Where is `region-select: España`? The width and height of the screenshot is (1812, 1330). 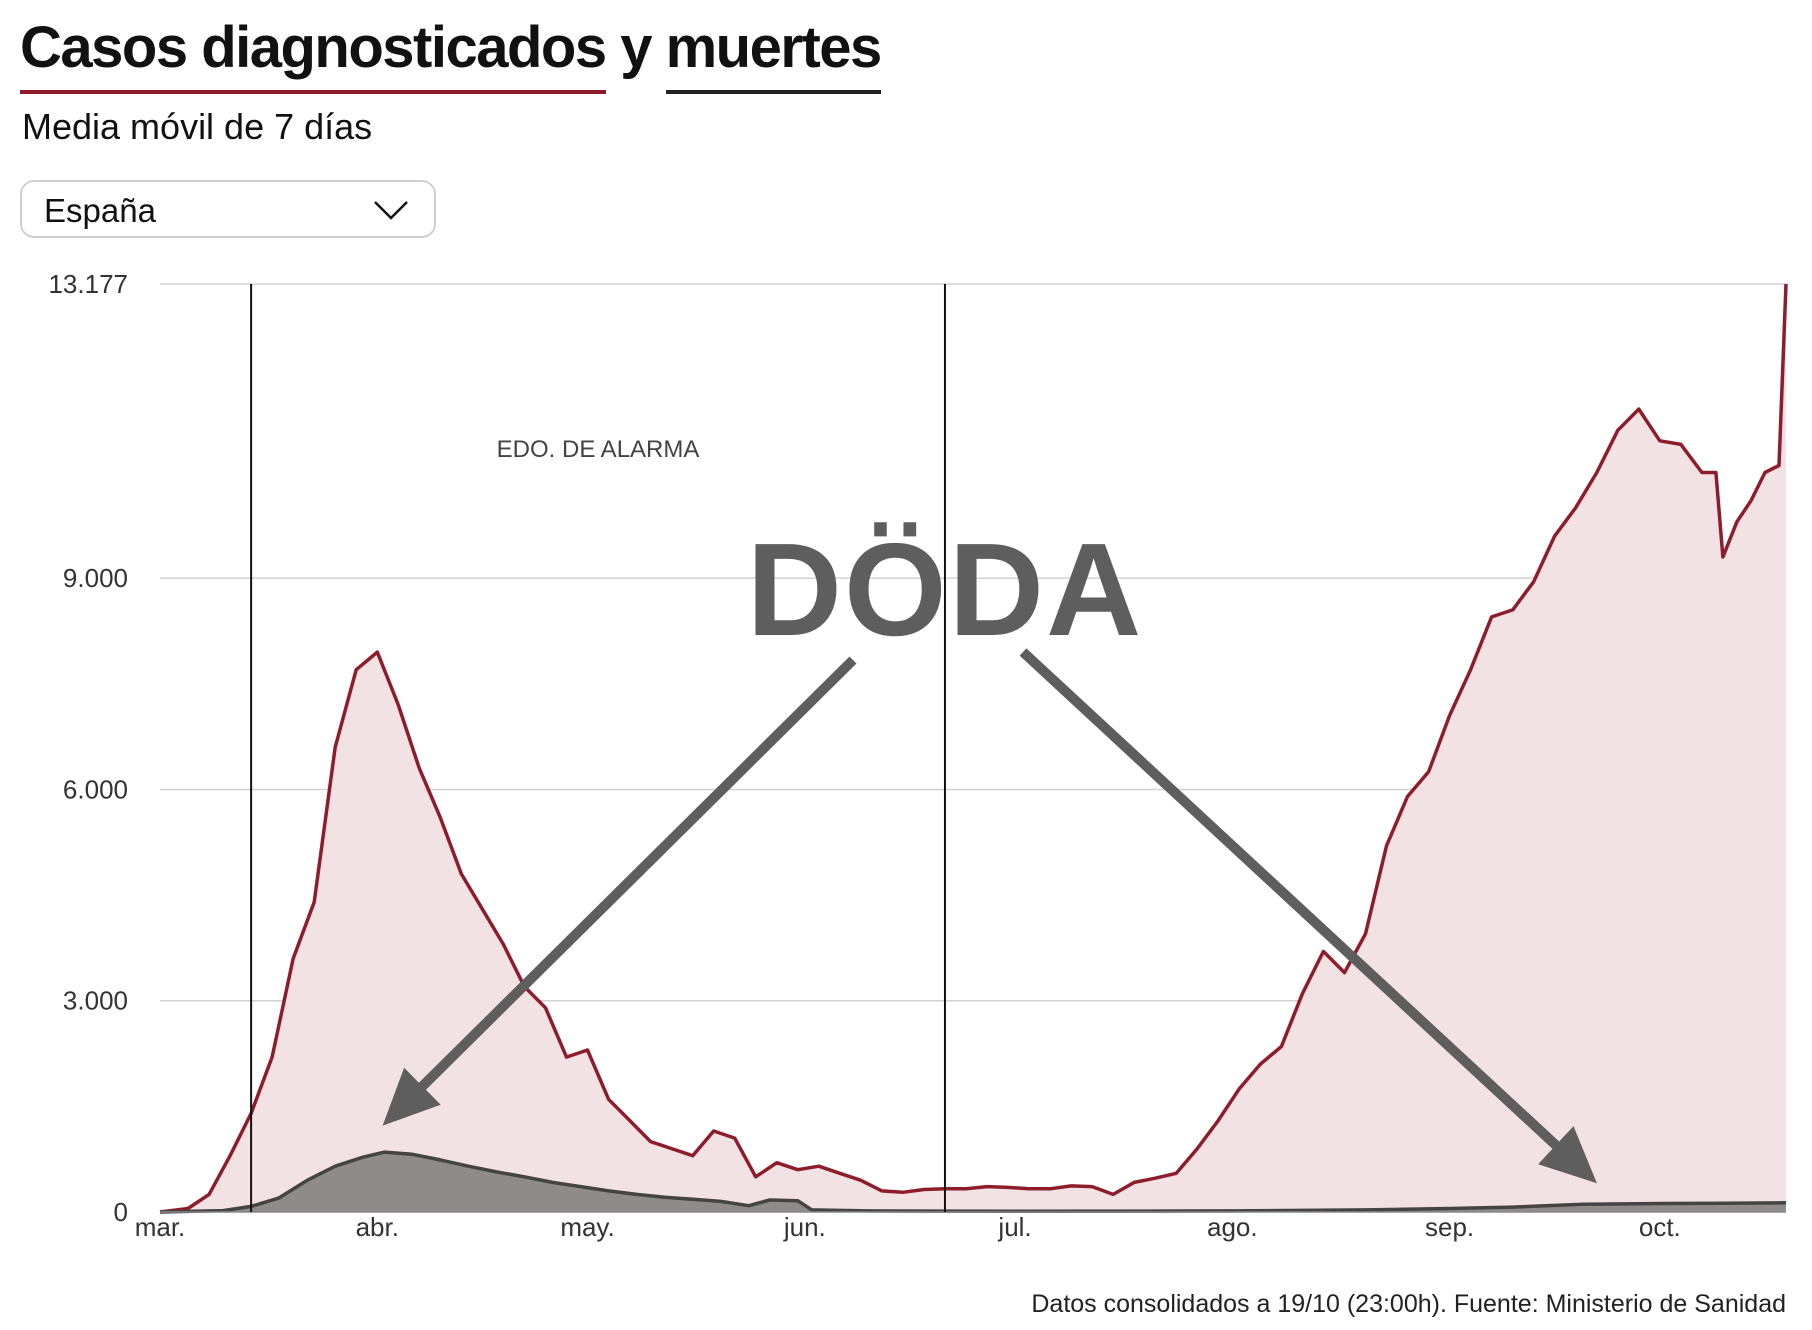
region-select: España is located at coordinates (228, 209).